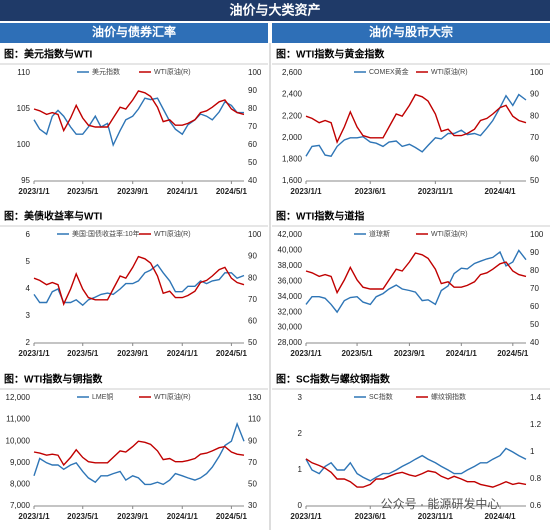  Describe the element at coordinates (290, 327) in the screenshot. I see `y-tick-label: 30,000` at that location.